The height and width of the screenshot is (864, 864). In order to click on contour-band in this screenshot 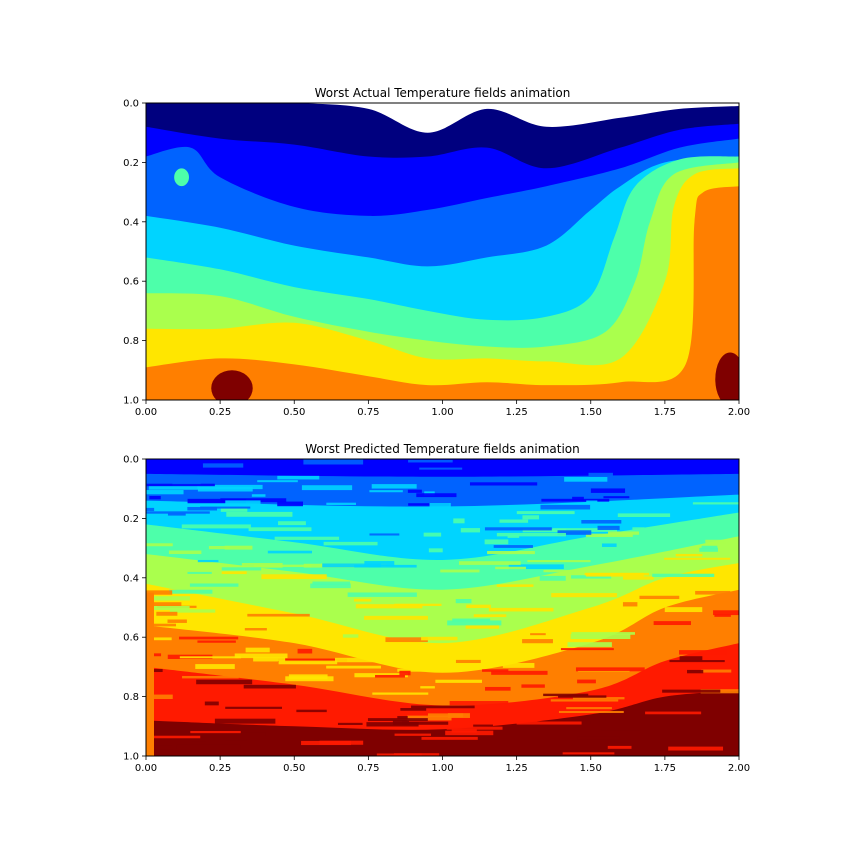, I will do `click(442, 723)`.